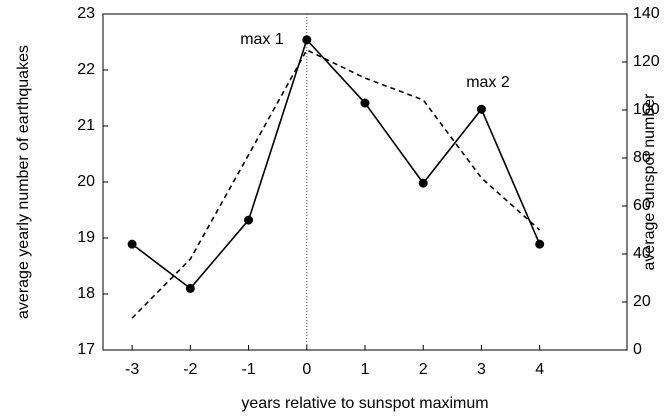  I want to click on x-tick-label: -2, so click(190, 369).